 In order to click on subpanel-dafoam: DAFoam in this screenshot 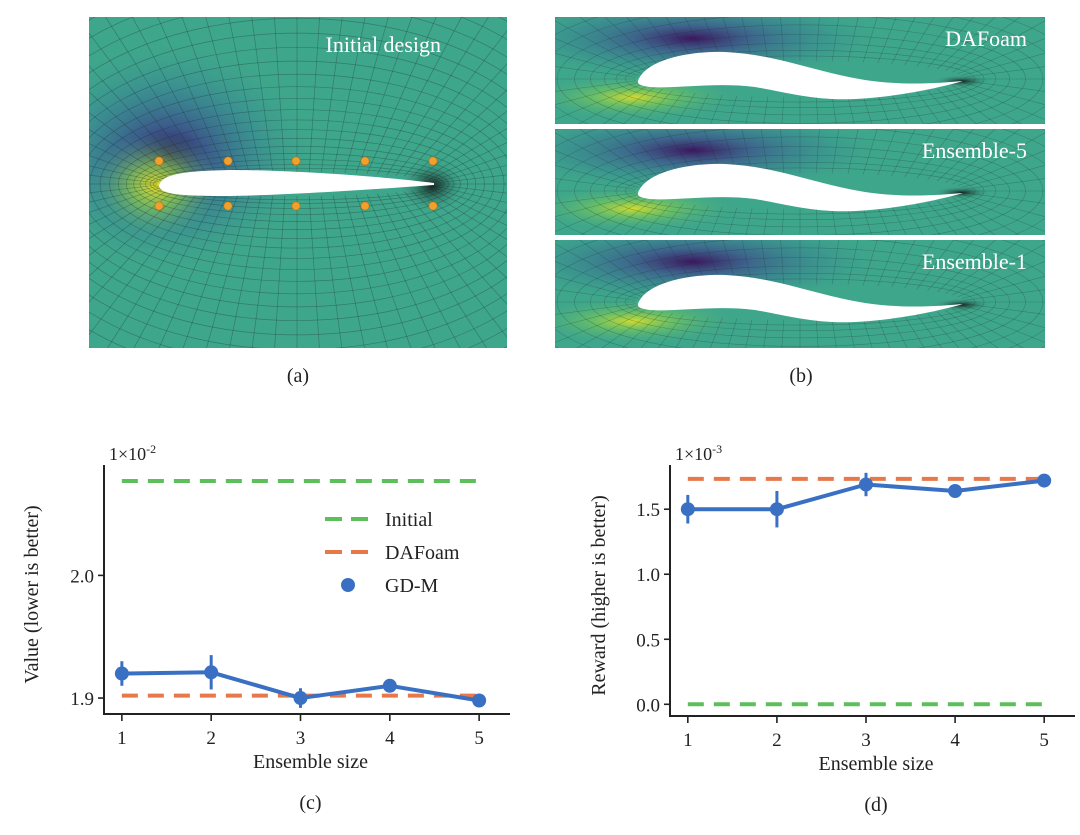, I will do `click(800, 70)`.